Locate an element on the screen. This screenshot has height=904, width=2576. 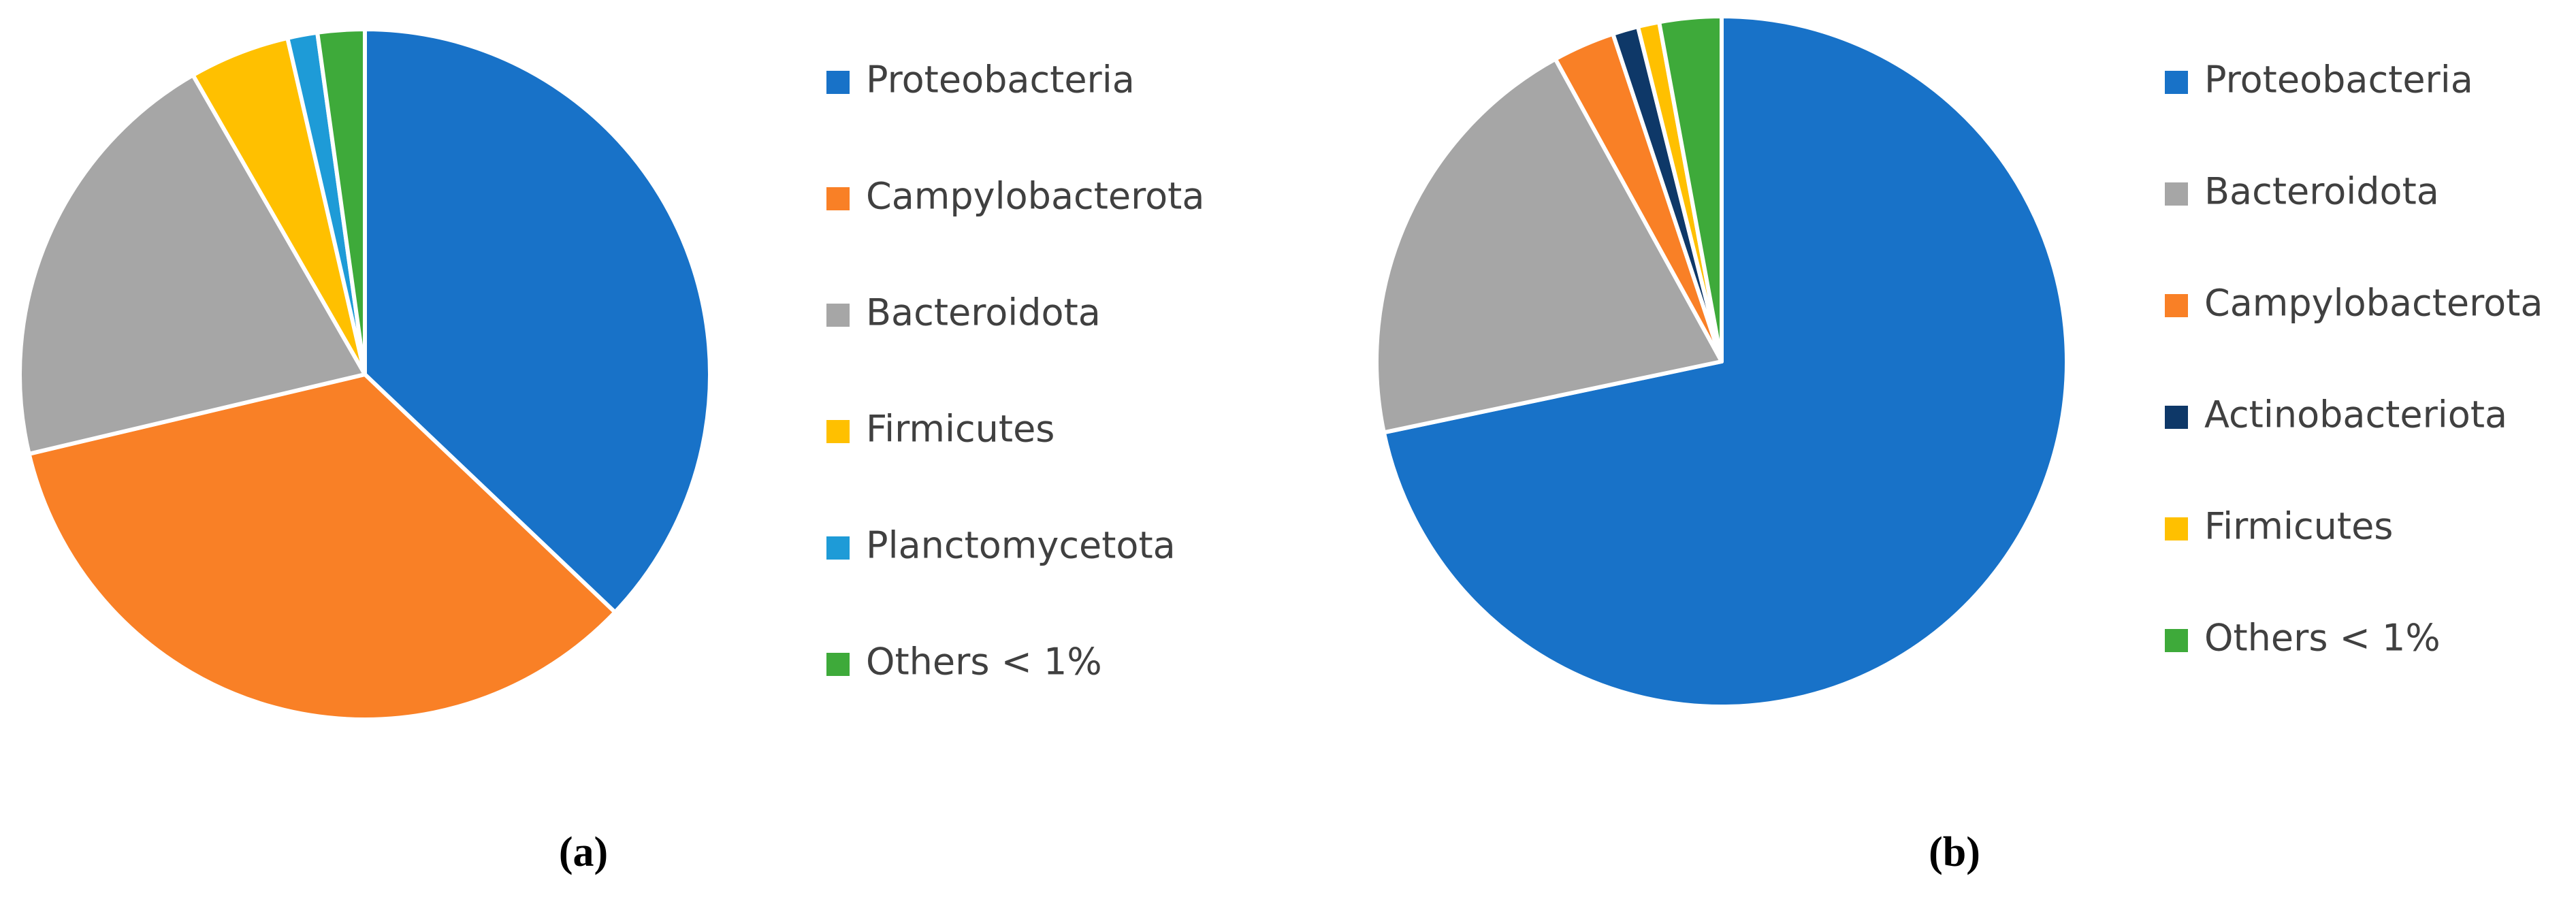
legend-label: Planctomycetota is located at coordinates (1021, 546).